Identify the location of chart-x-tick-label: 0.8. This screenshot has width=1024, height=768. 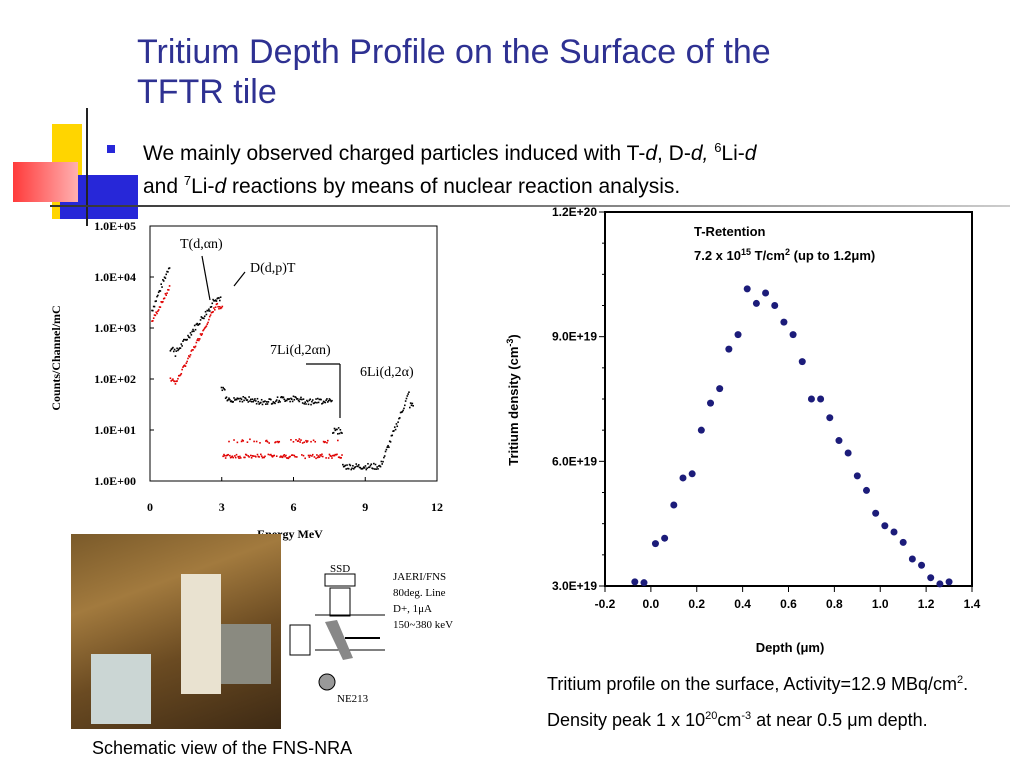
(834, 604).